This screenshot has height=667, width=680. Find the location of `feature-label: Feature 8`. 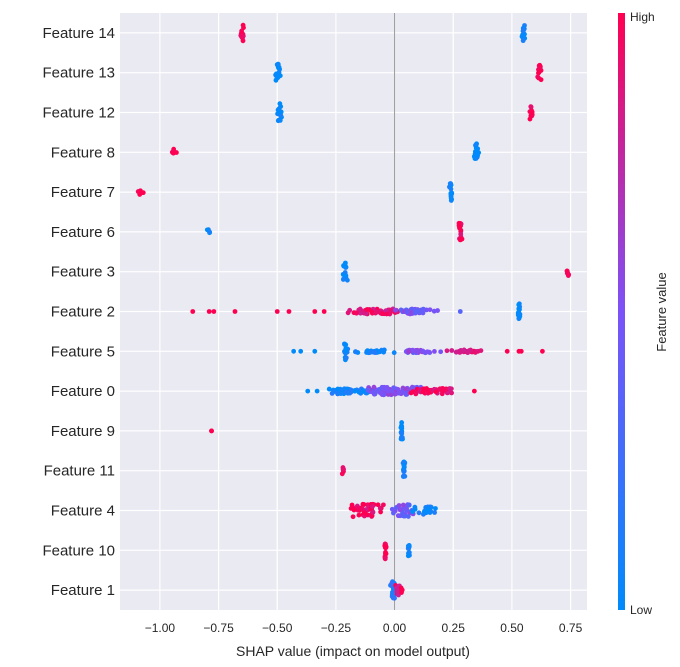

feature-label: Feature 8 is located at coordinates (83, 152).